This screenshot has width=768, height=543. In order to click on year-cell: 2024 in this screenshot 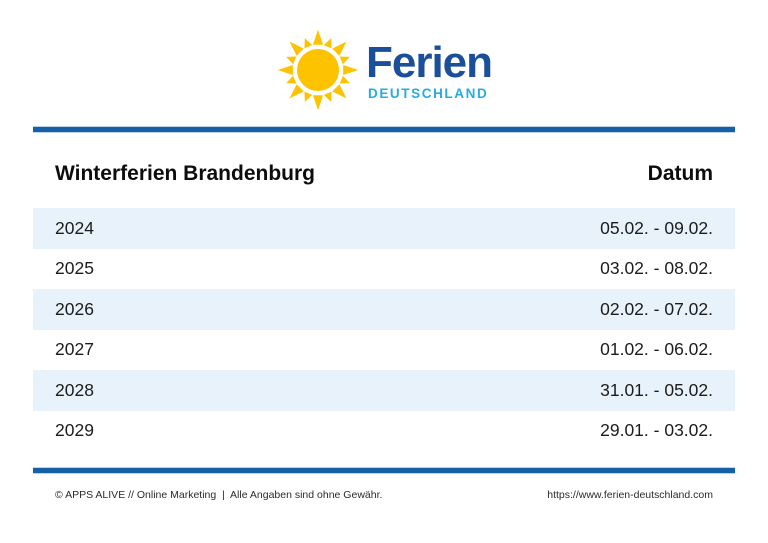, I will do `click(74, 227)`.